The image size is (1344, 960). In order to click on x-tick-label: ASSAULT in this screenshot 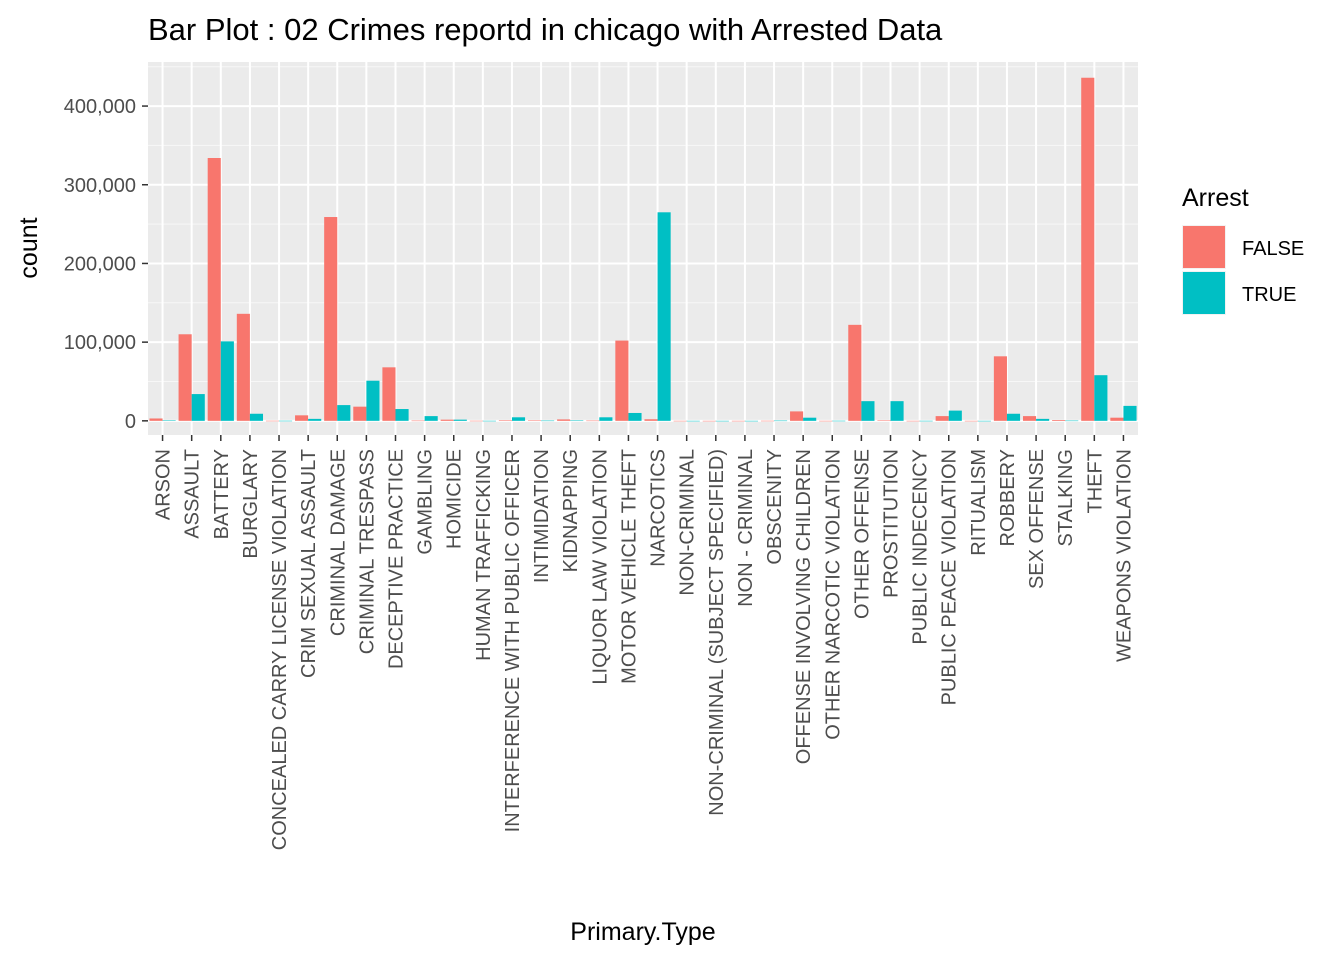, I will do `click(193, 494)`.